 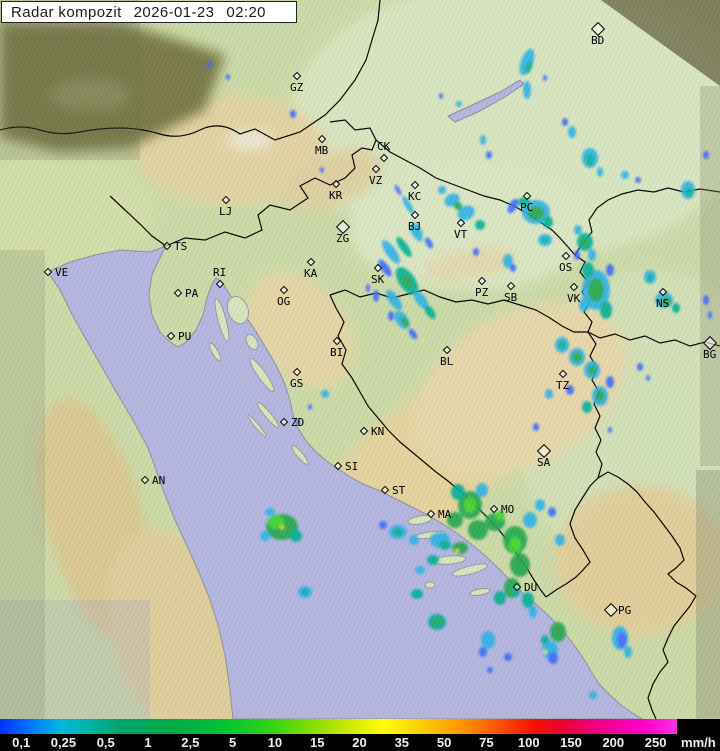 What do you see at coordinates (352, 466) in the screenshot?
I see `city-label-si: SI` at bounding box center [352, 466].